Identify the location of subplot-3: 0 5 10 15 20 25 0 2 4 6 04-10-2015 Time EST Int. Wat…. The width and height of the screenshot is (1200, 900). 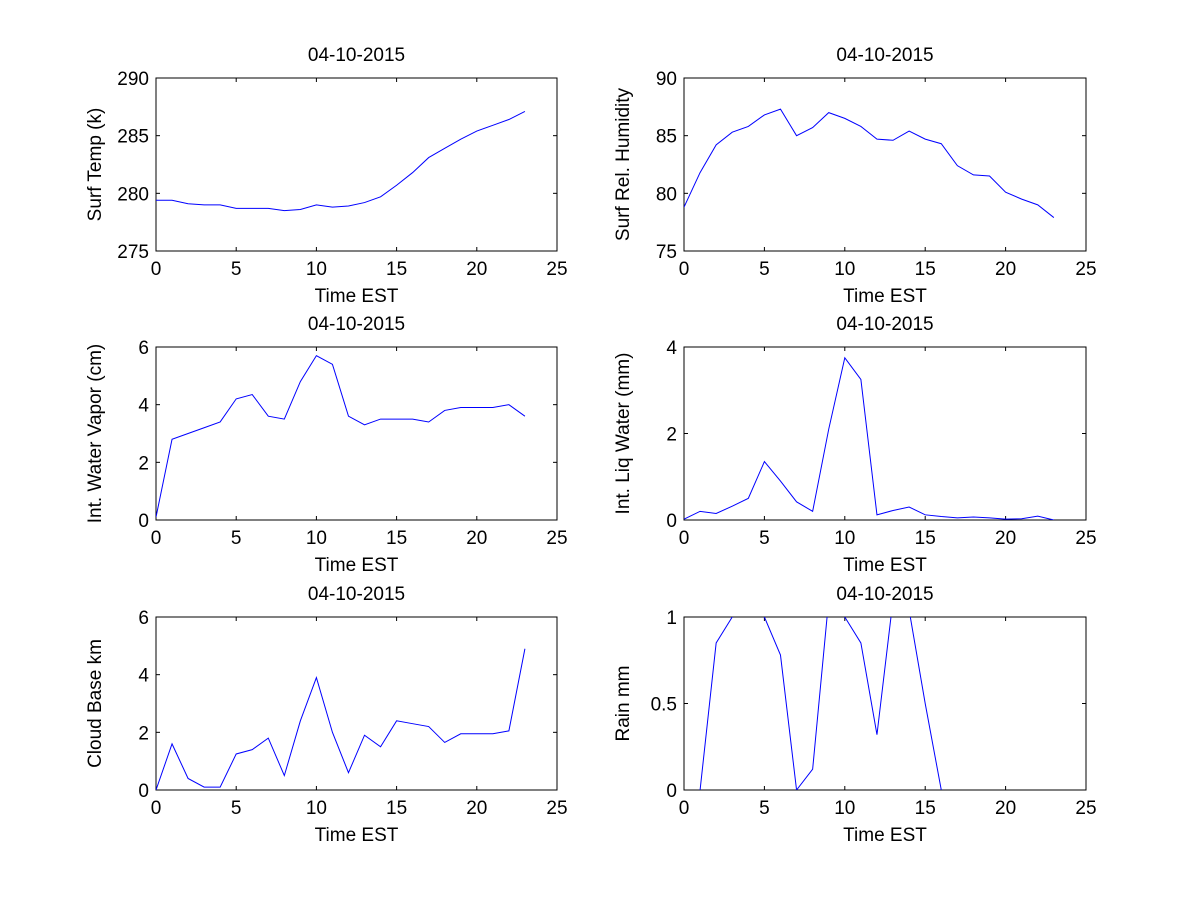
(326, 445).